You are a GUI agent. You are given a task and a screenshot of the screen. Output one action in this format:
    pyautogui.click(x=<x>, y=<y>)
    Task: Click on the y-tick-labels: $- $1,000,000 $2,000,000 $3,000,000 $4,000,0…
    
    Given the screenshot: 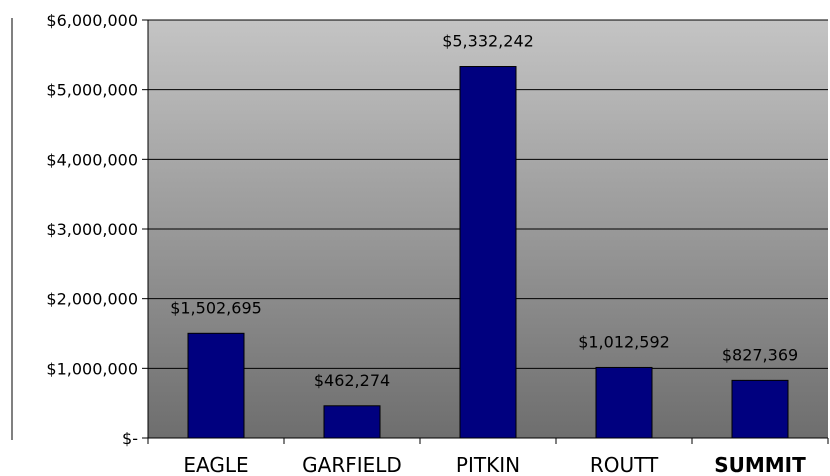 What is the action you would take?
    pyautogui.click(x=92, y=229)
    